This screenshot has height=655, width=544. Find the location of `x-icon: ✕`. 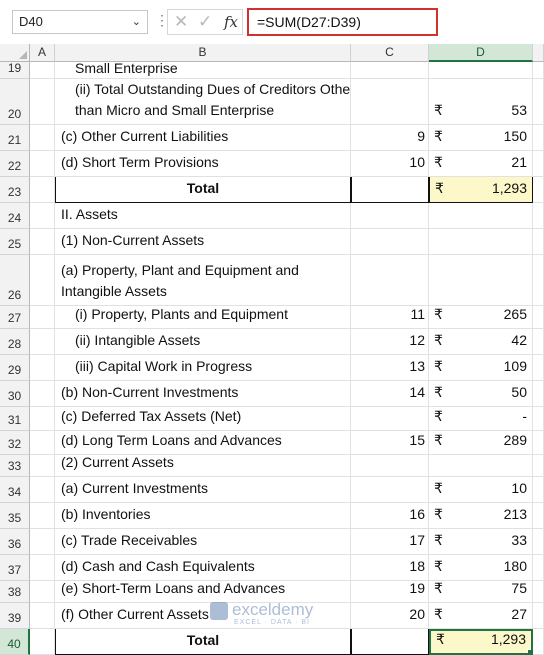

x-icon: ✕ is located at coordinates (181, 21).